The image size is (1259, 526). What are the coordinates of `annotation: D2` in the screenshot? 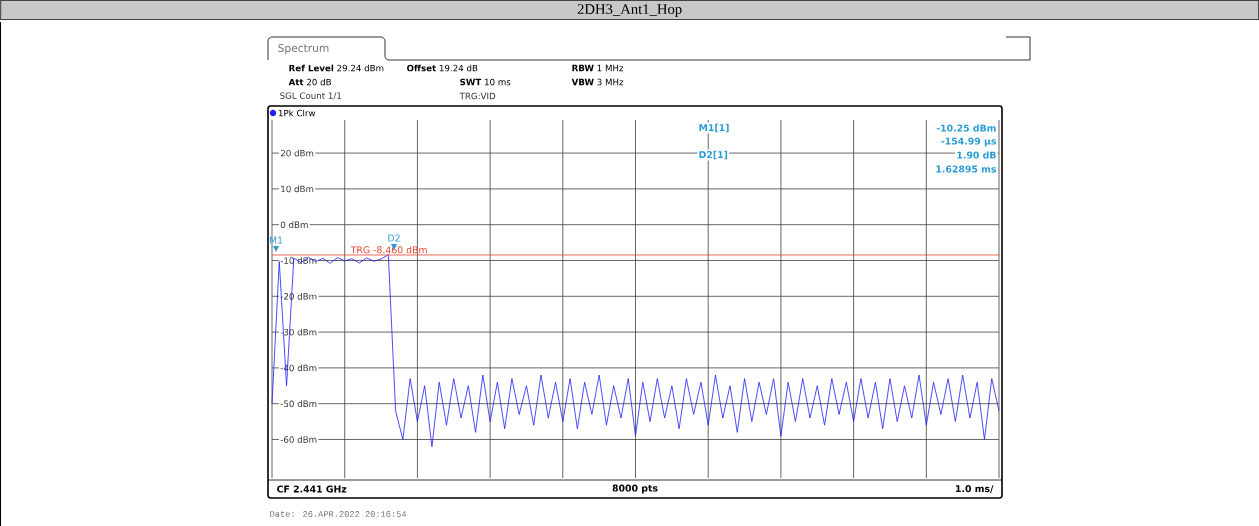 It's located at (394, 238).